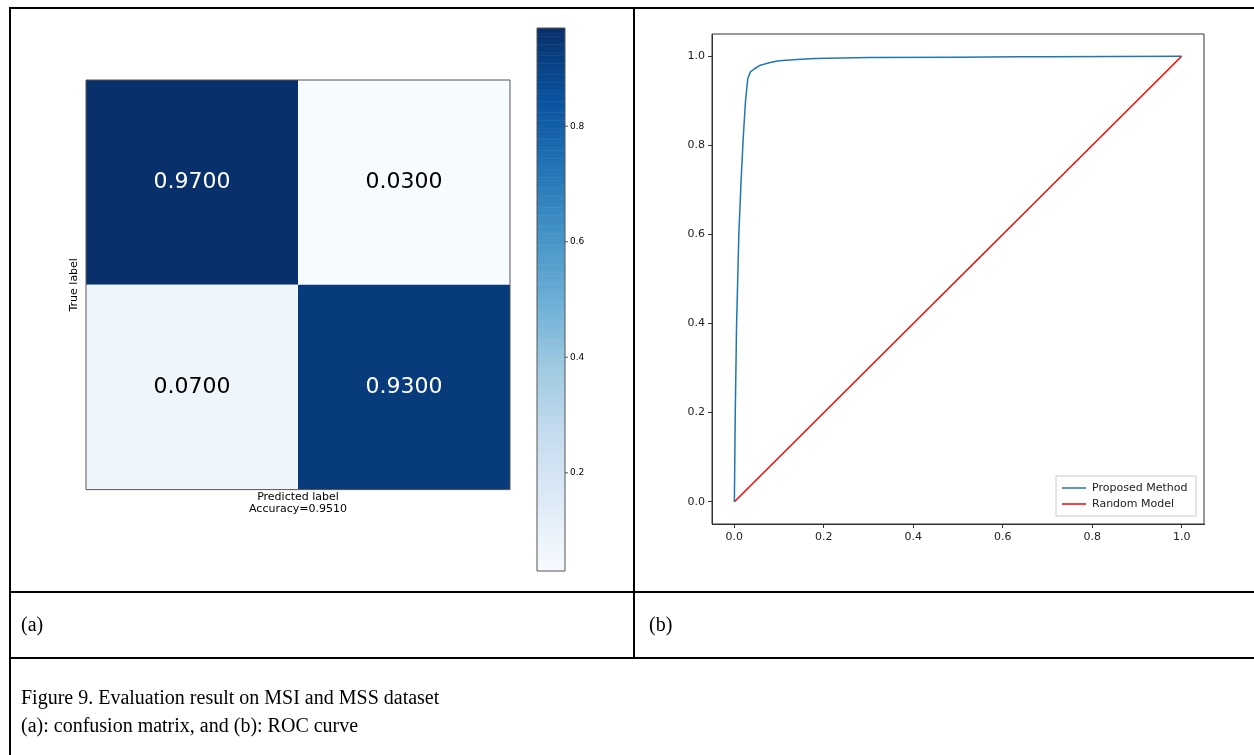  What do you see at coordinates (1181, 537) in the screenshot?
I see `x-tick-label: 1.0` at bounding box center [1181, 537].